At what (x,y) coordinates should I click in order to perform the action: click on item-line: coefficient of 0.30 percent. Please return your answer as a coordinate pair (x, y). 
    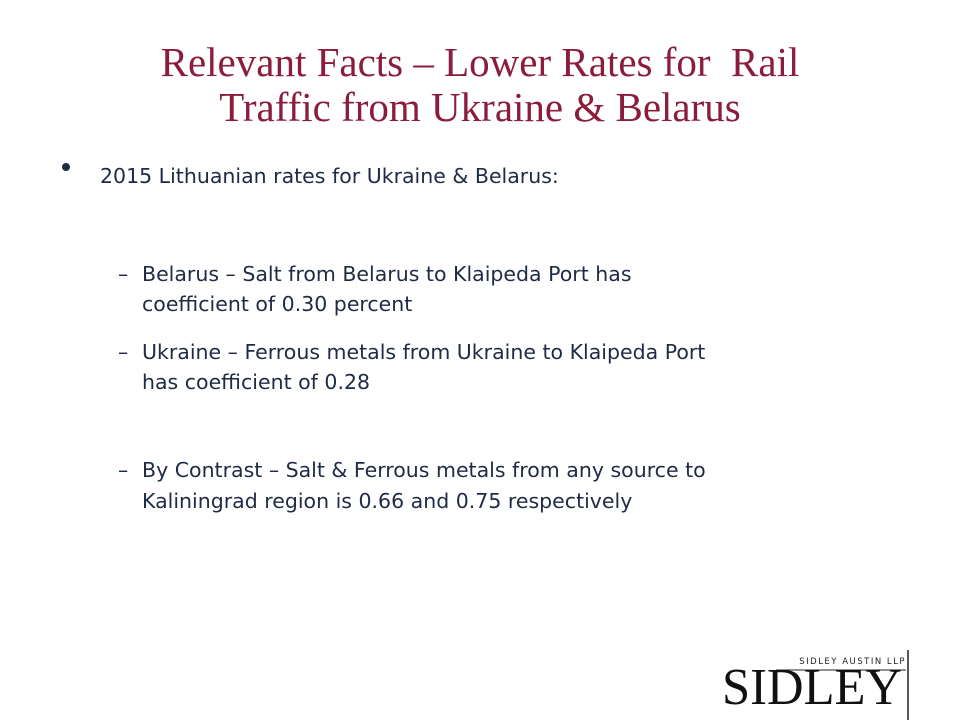
    Looking at the image, I should click on (277, 304).